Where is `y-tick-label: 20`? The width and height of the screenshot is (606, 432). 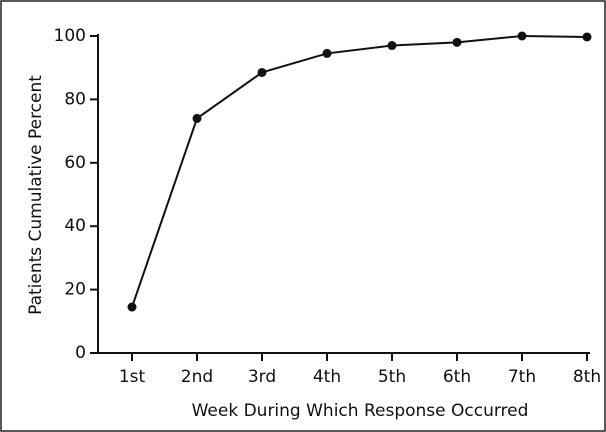 y-tick-label: 20 is located at coordinates (75, 290).